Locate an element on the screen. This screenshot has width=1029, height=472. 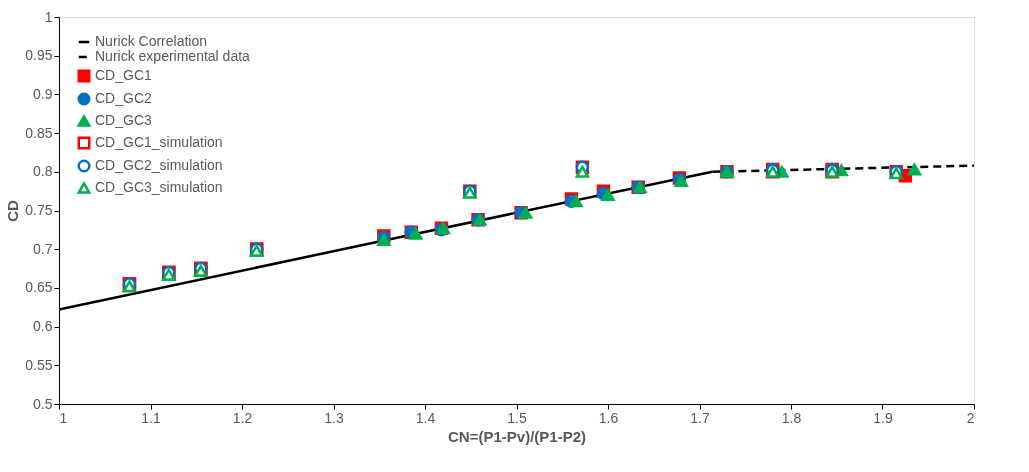
legend-label: CD_GC2_simulation is located at coordinates (159, 165).